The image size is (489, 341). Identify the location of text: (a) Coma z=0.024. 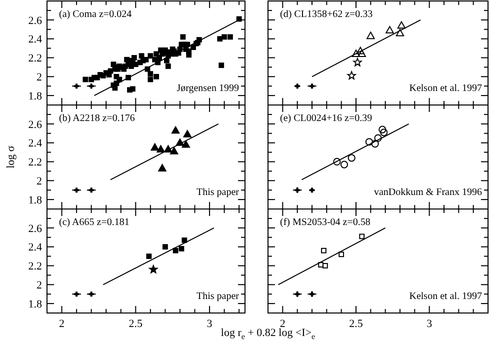
(95, 14).